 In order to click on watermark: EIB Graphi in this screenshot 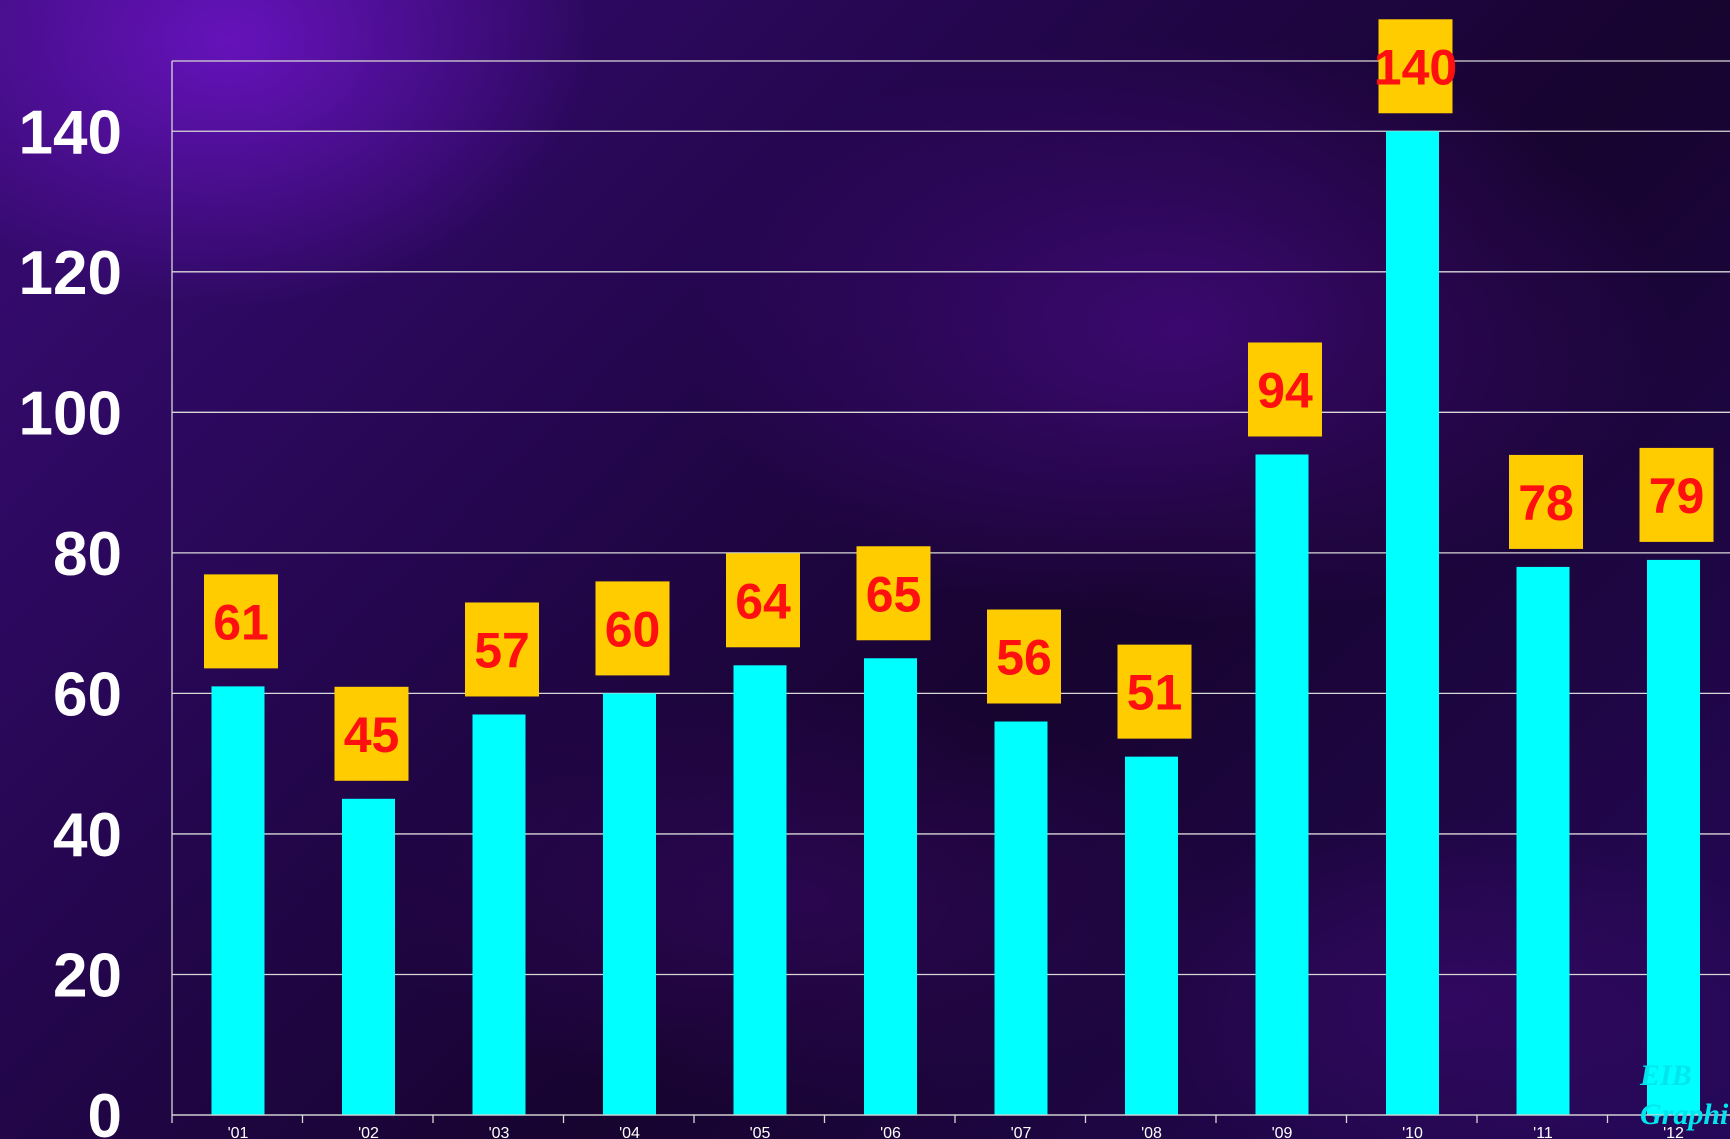, I will do `click(1684, 1095)`.